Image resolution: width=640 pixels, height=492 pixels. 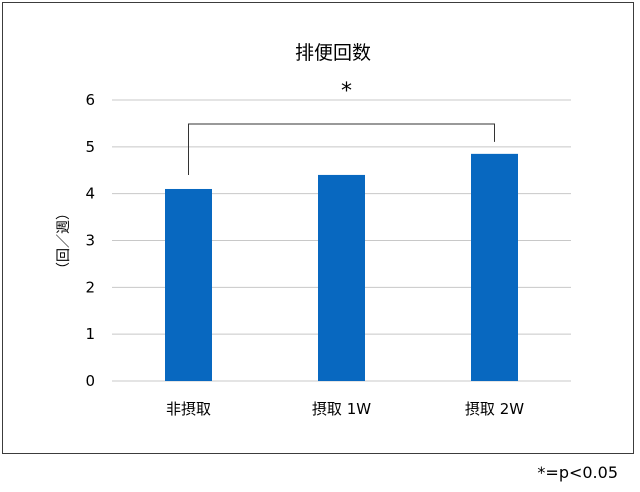 I want to click on x-tick-label: 摂取 1W, so click(x=341, y=409).